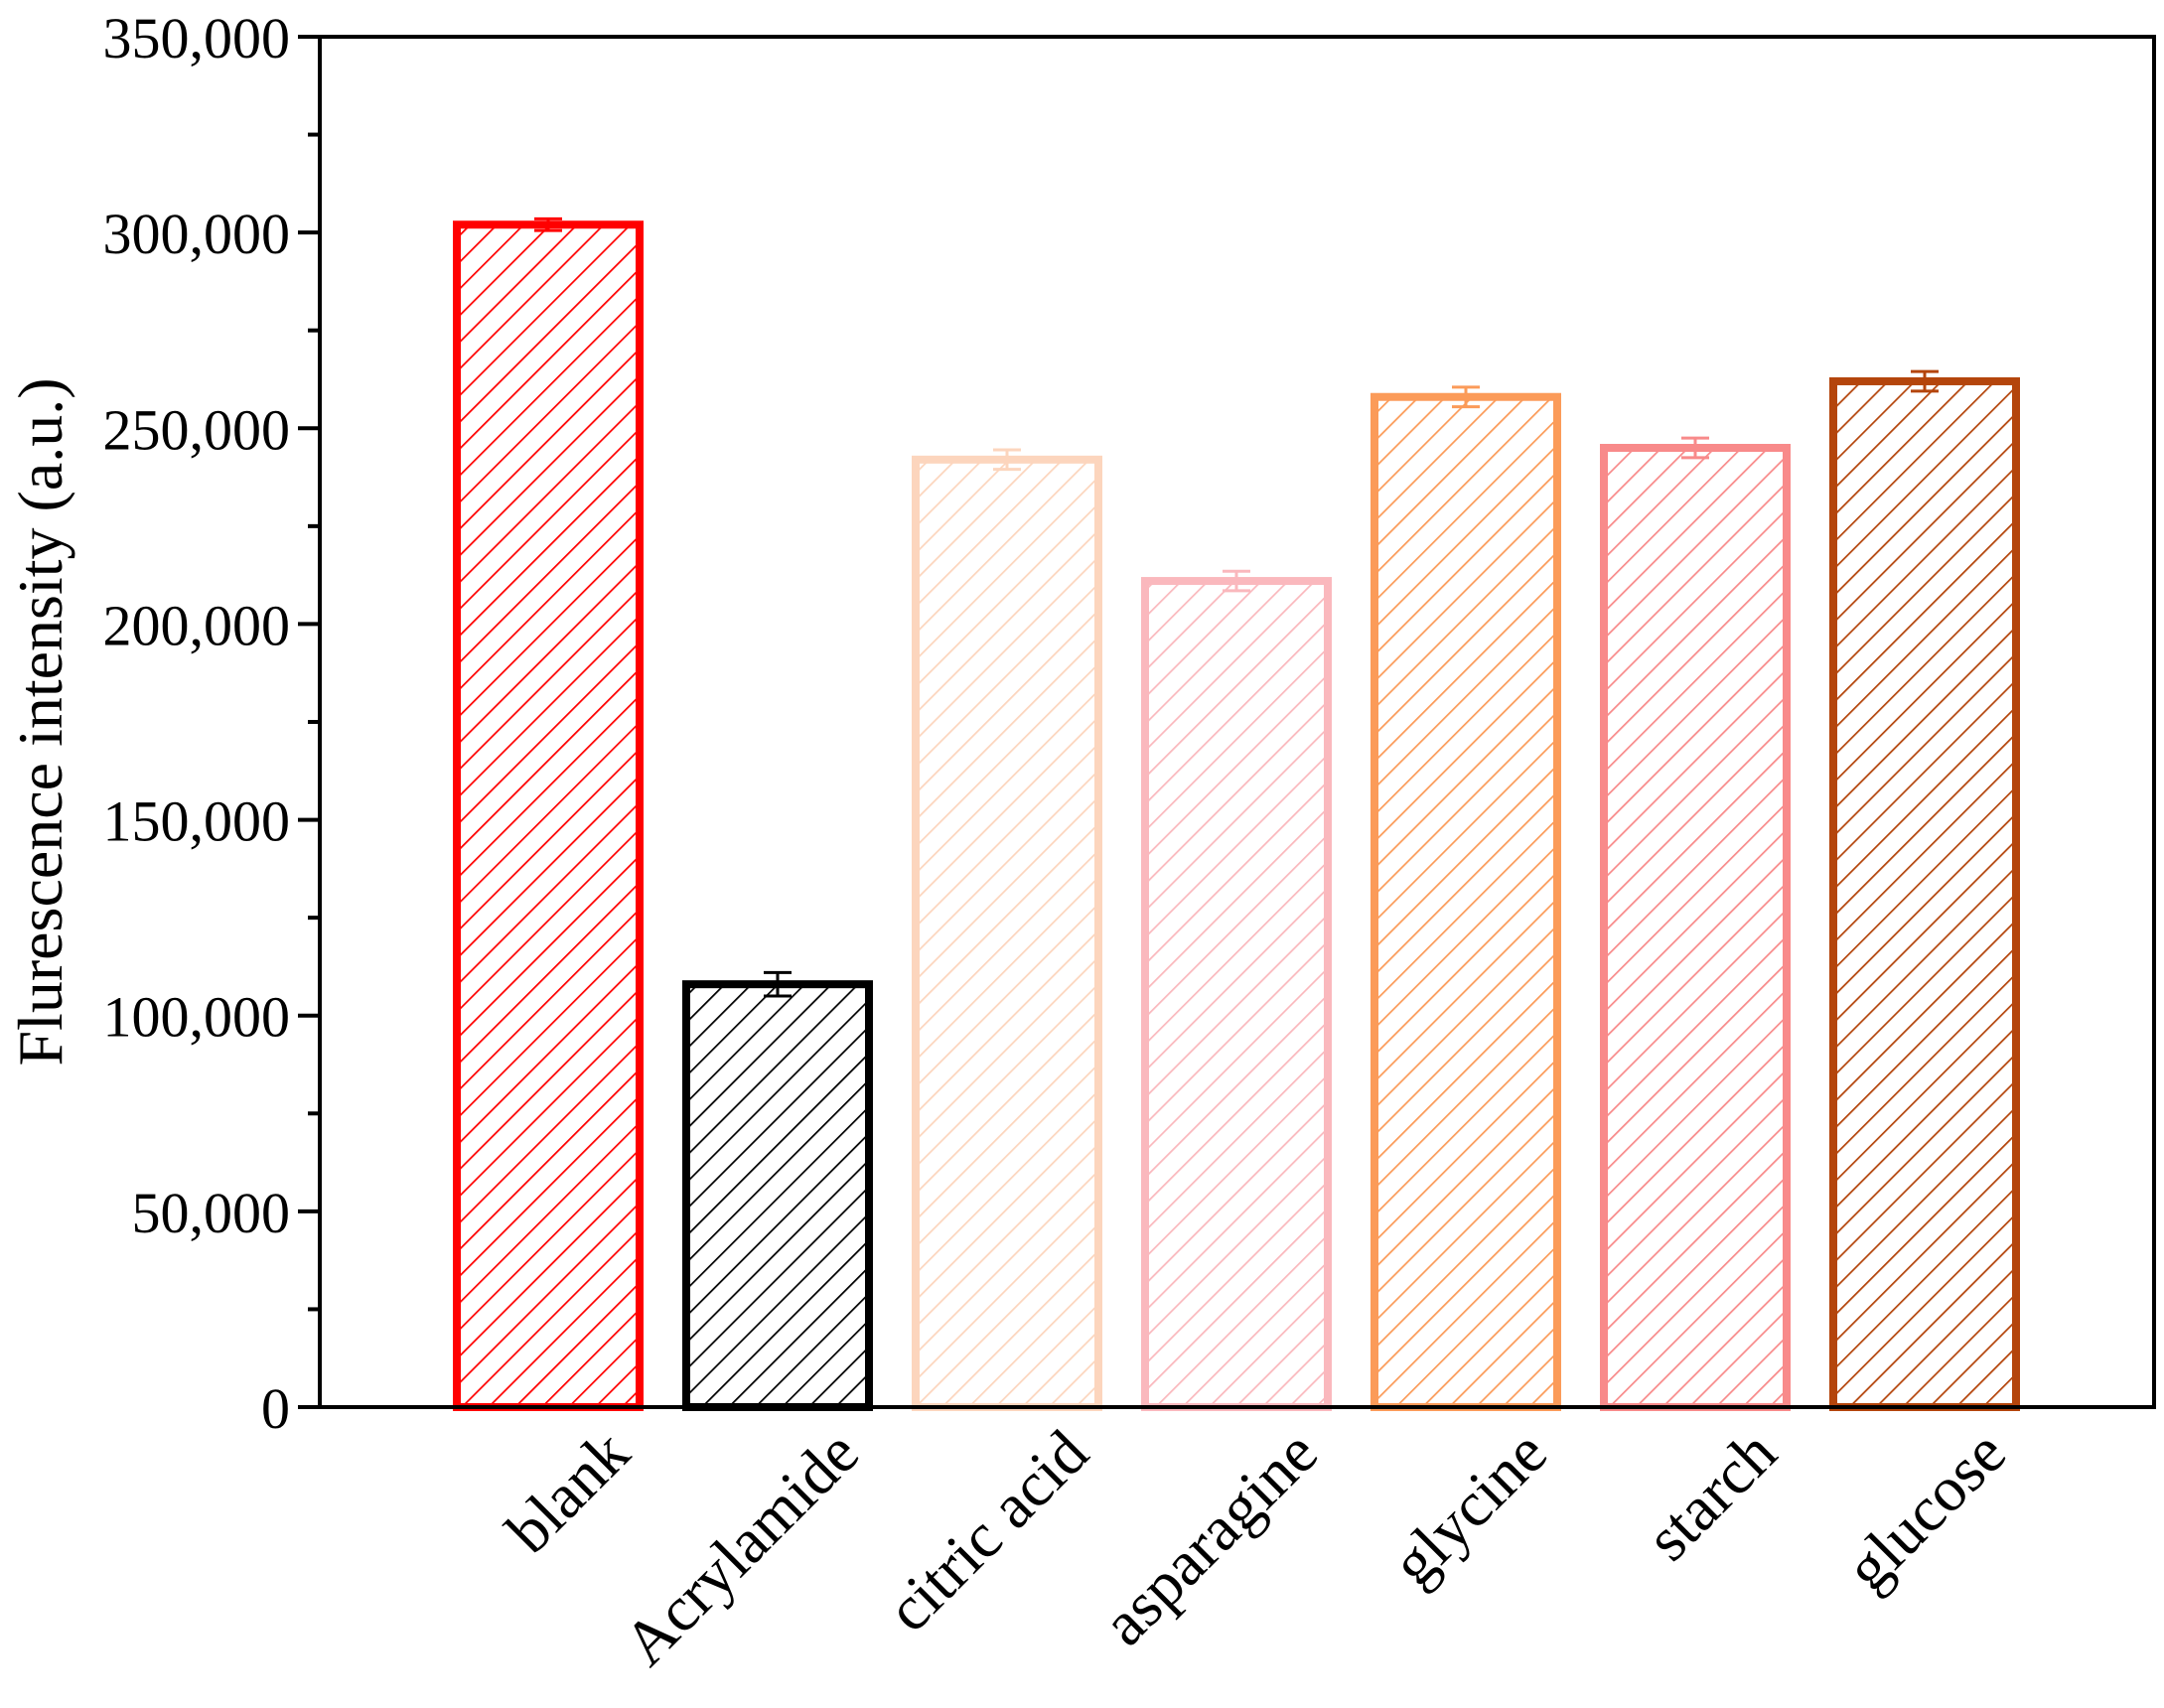 This screenshot has height=1708, width=2164. What do you see at coordinates (1007, 933) in the screenshot?
I see `bar-citric-acid` at bounding box center [1007, 933].